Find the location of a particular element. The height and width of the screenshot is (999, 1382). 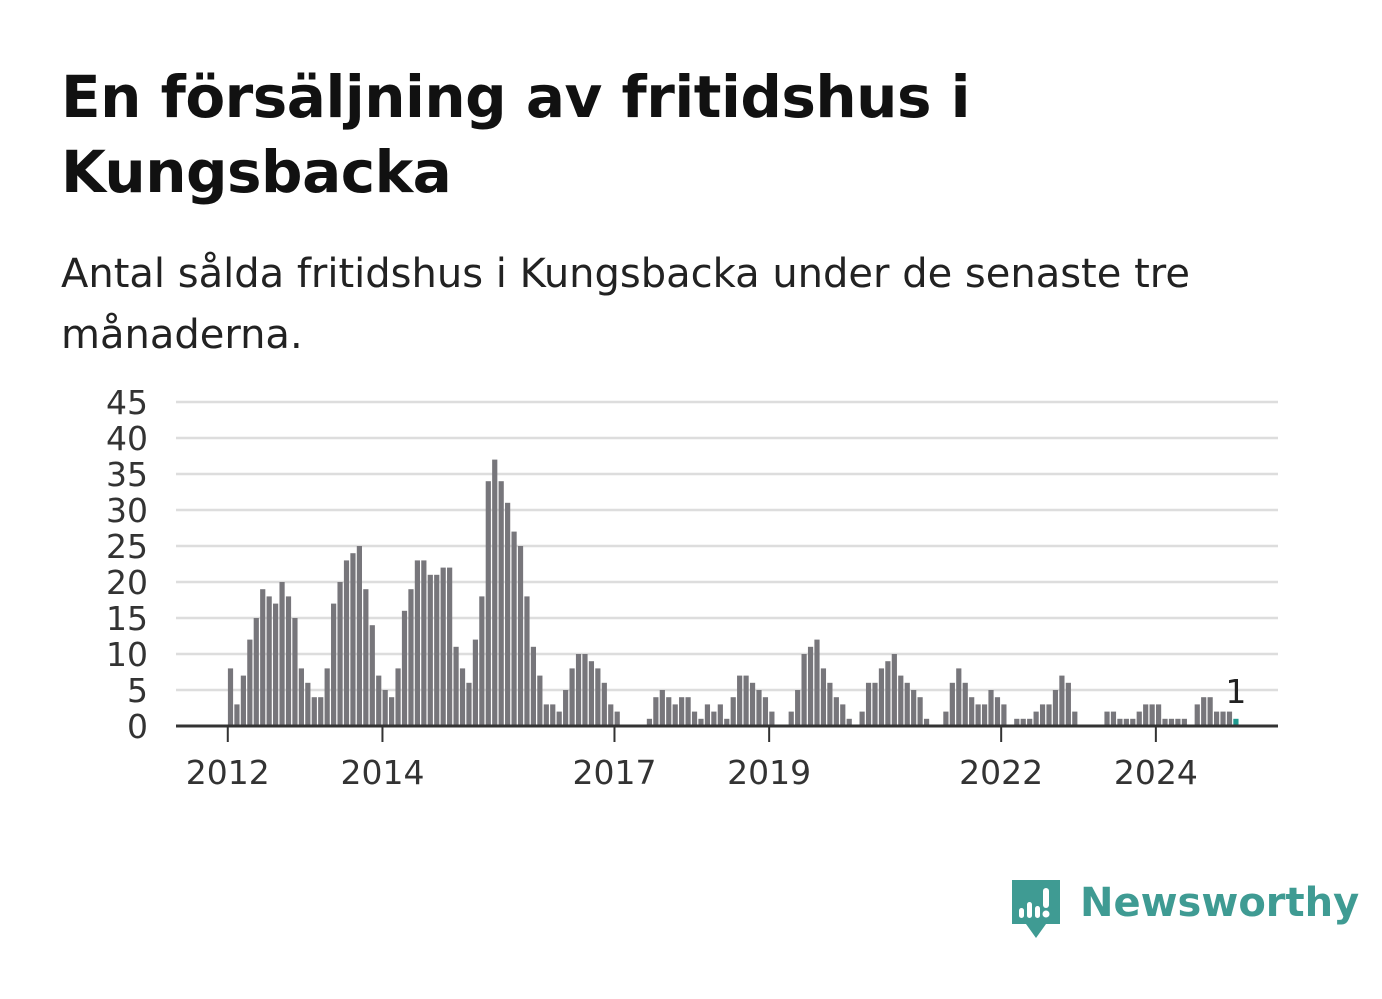

x-axis-ticks: 2012 2014 2017 2019 2022 2024 is located at coordinates (692, 759).